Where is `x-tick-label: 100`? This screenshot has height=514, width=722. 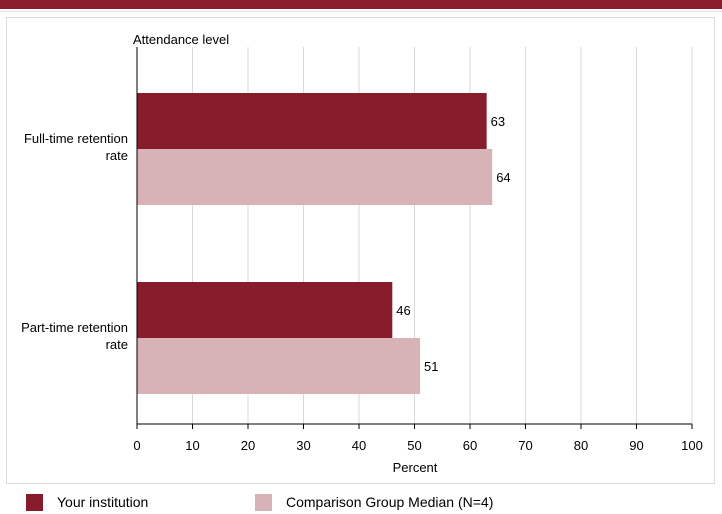 x-tick-label: 100 is located at coordinates (692, 445).